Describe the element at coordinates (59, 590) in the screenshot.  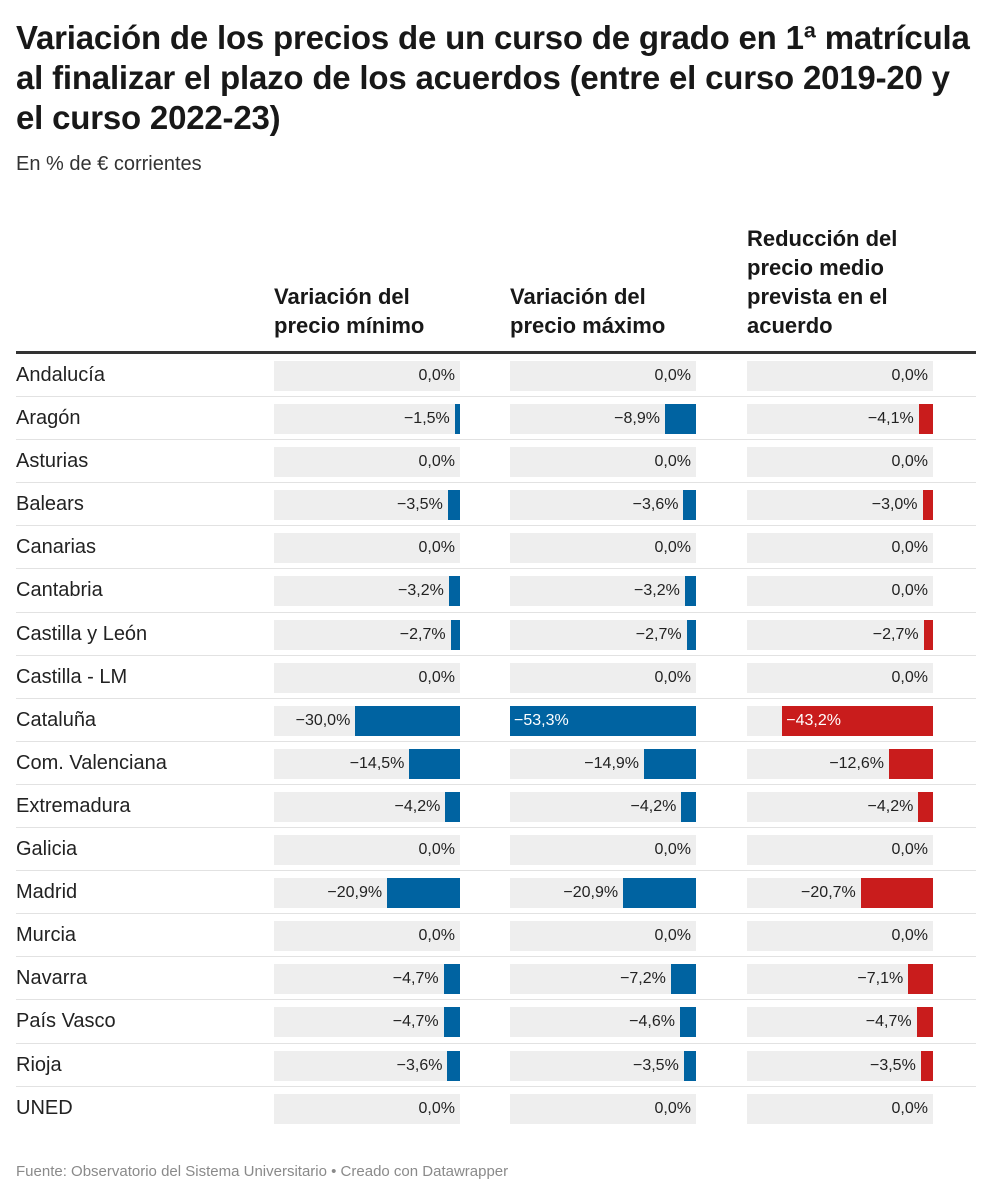
I see `row-label-cantabria: Cantabria` at that location.